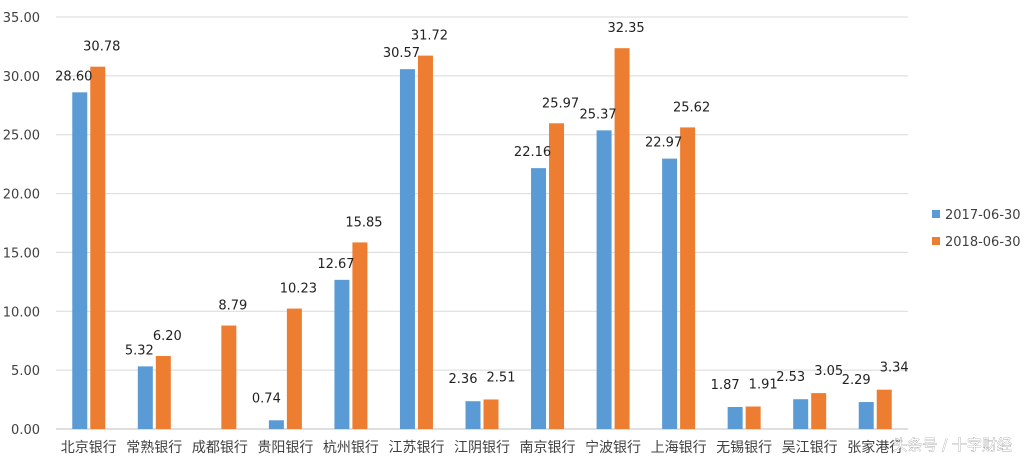  What do you see at coordinates (763, 385) in the screenshot?
I see `data-label: 1.91` at bounding box center [763, 385].